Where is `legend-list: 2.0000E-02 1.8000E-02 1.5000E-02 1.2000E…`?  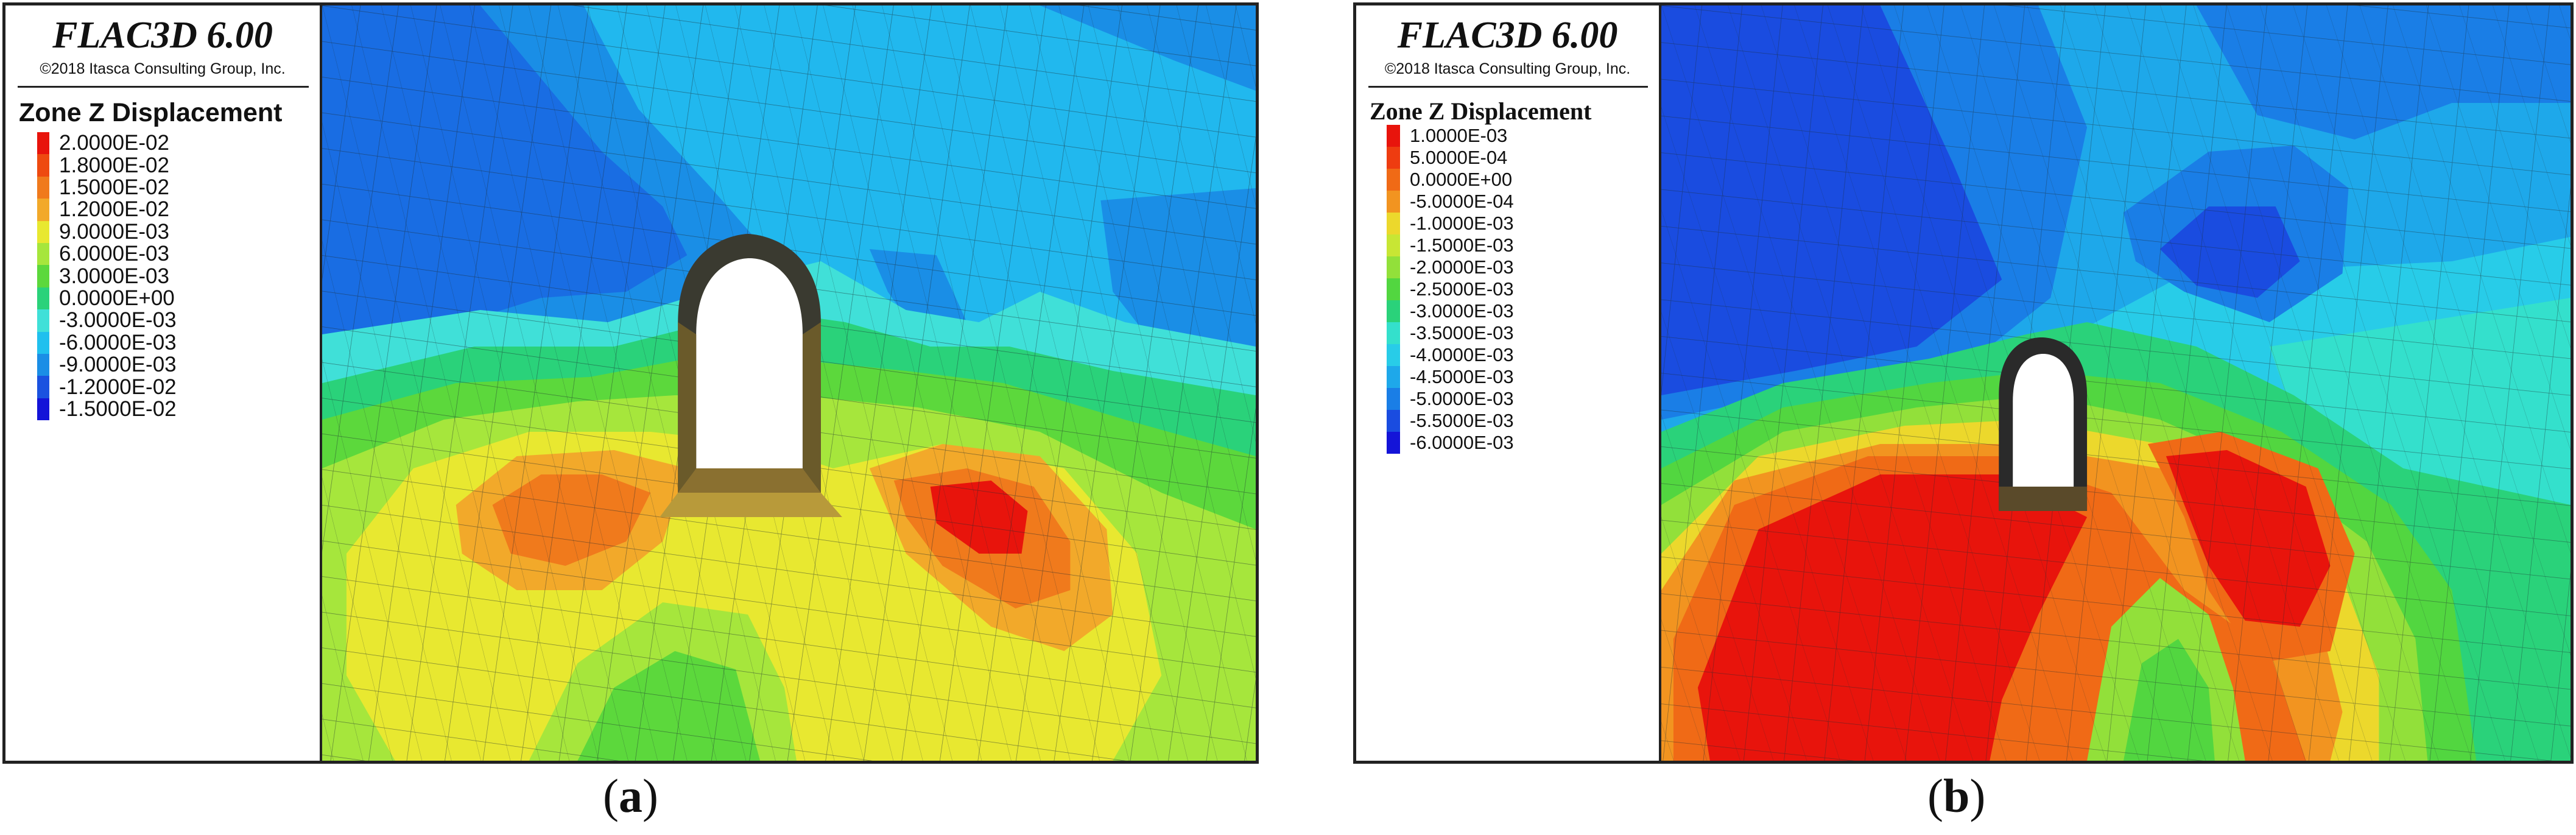
legend-list: 2.0000E-02 1.8000E-02 1.5000E-02 1.2000E… is located at coordinates (107, 276).